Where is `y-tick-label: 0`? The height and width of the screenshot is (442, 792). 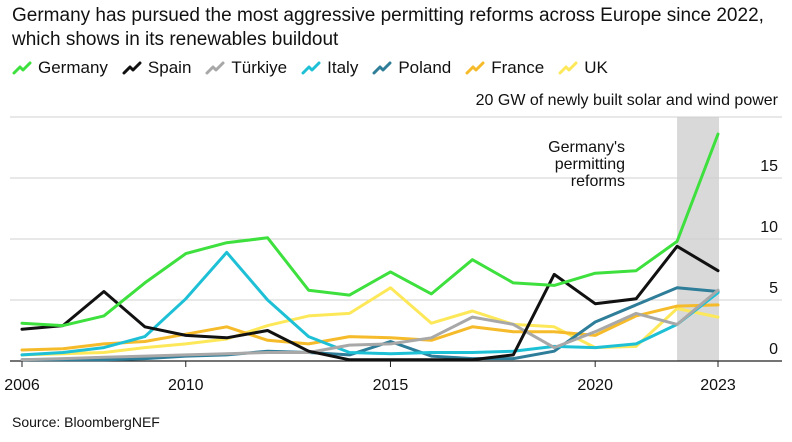
y-tick-label: 0 is located at coordinates (773, 349).